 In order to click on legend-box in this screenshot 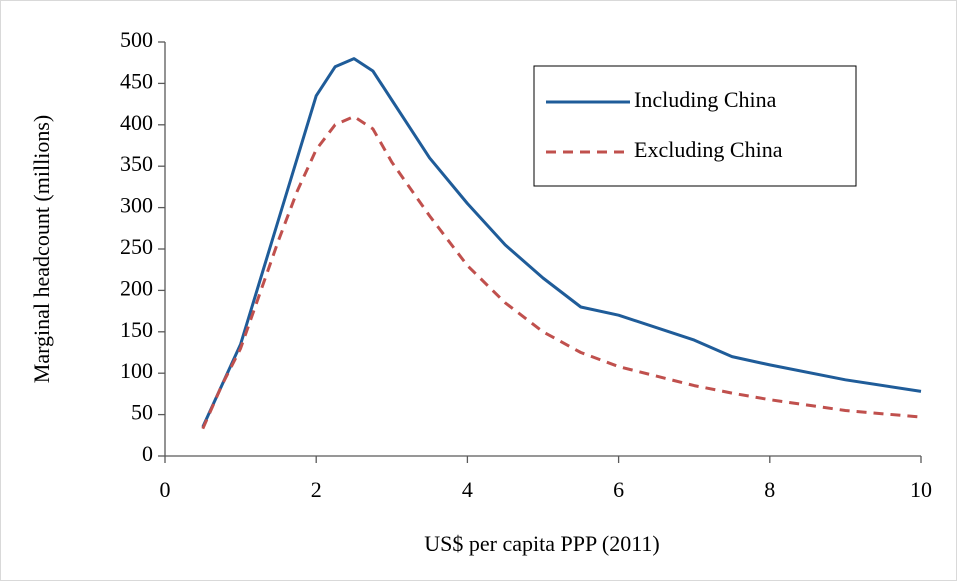, I will do `click(695, 126)`.